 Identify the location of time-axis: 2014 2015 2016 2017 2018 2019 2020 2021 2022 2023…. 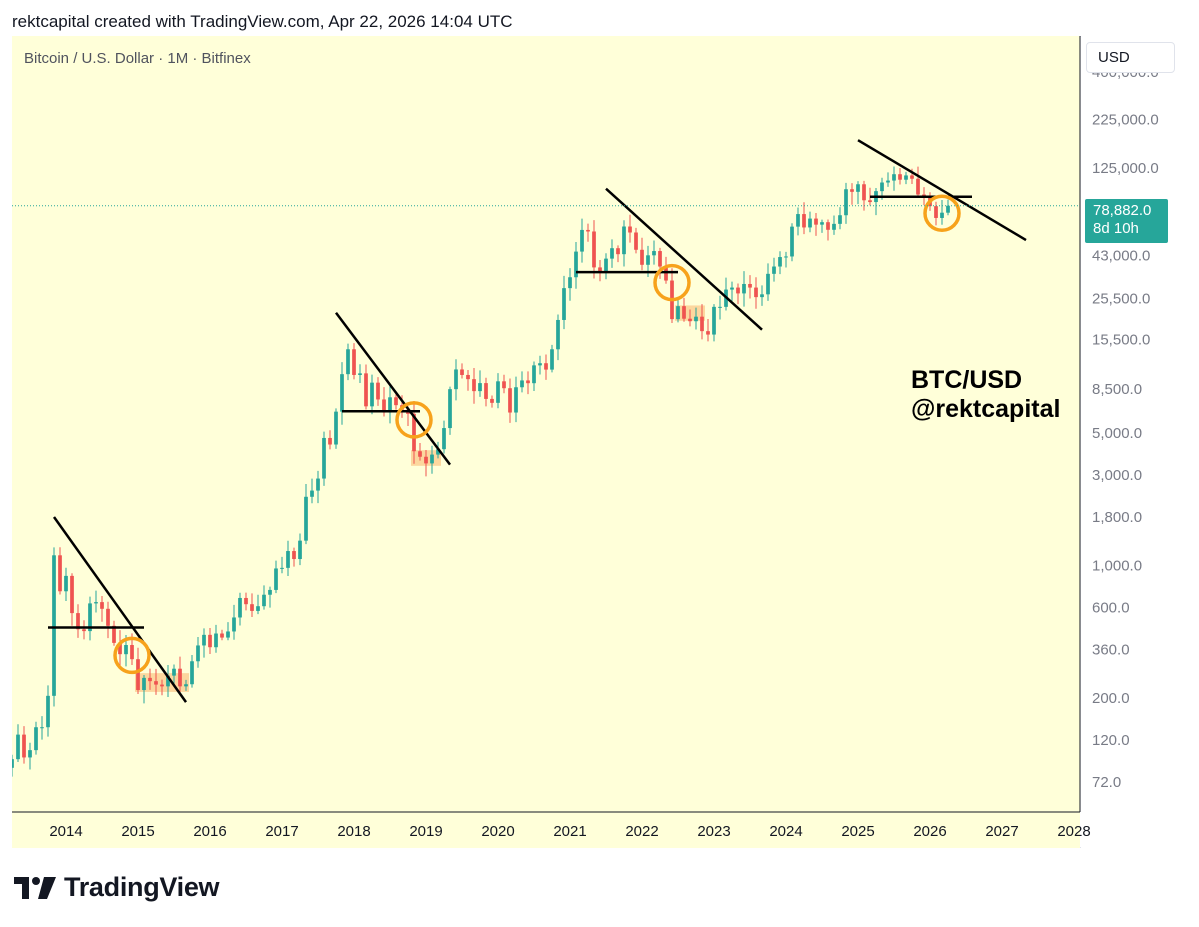
(569, 831).